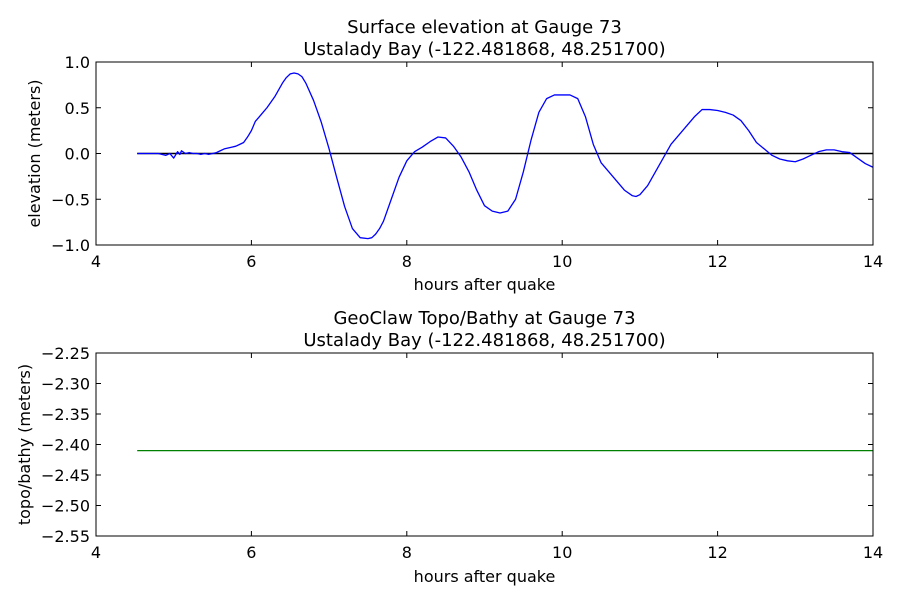 The image size is (900, 600). Describe the element at coordinates (24, 444) in the screenshot. I see `topo-bathy-y-axis-label: topo/bathy (meters)` at that location.